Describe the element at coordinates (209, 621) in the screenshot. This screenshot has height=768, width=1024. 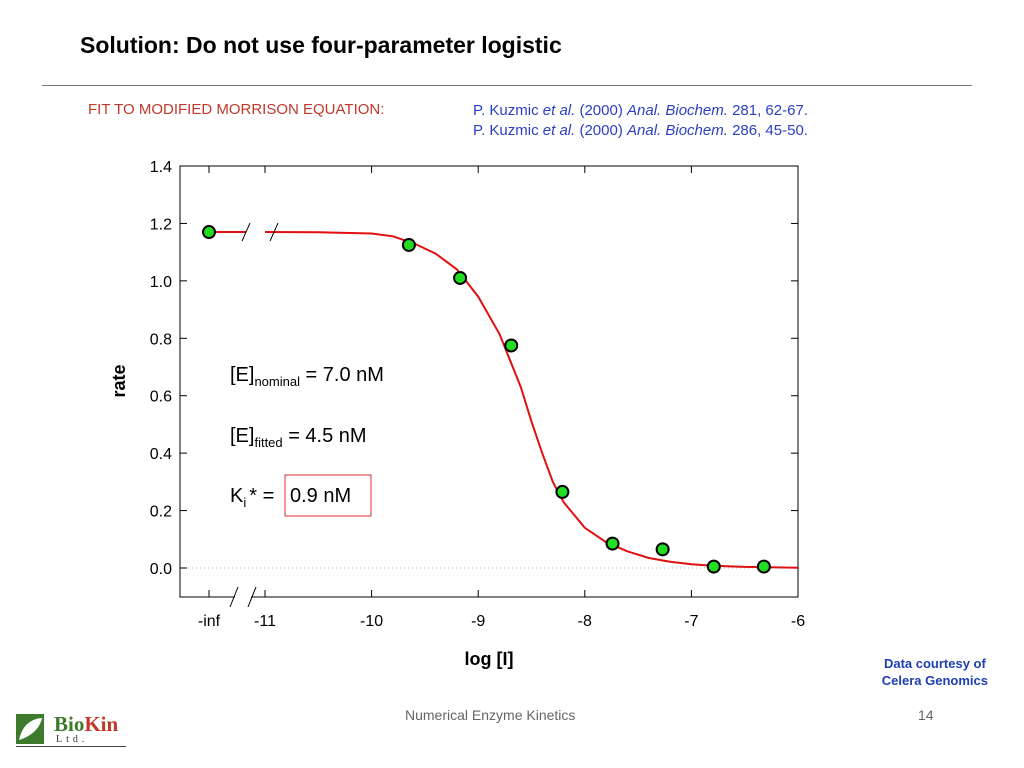
I see `x-tick-label: -inf` at that location.